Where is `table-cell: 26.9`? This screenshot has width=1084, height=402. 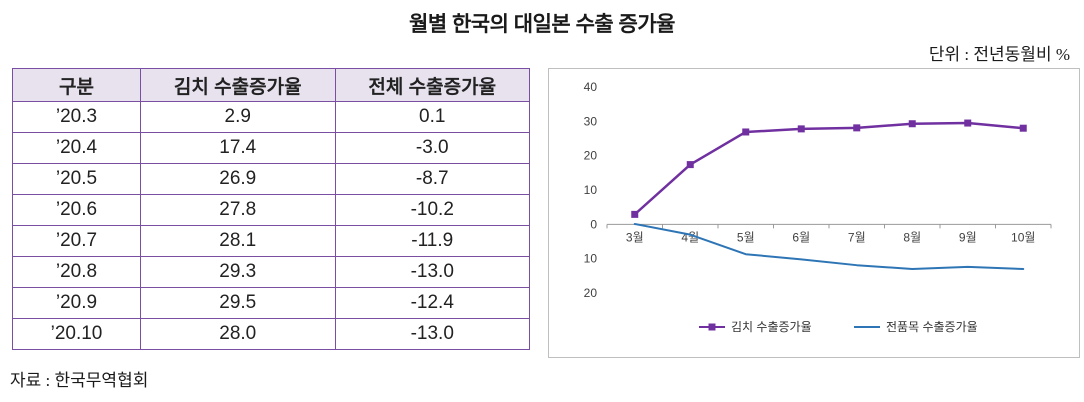
table-cell: 26.9 is located at coordinates (238, 179).